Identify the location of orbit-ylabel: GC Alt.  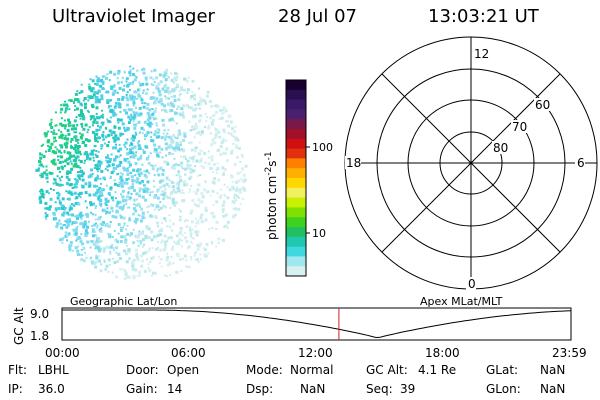
(19, 326).